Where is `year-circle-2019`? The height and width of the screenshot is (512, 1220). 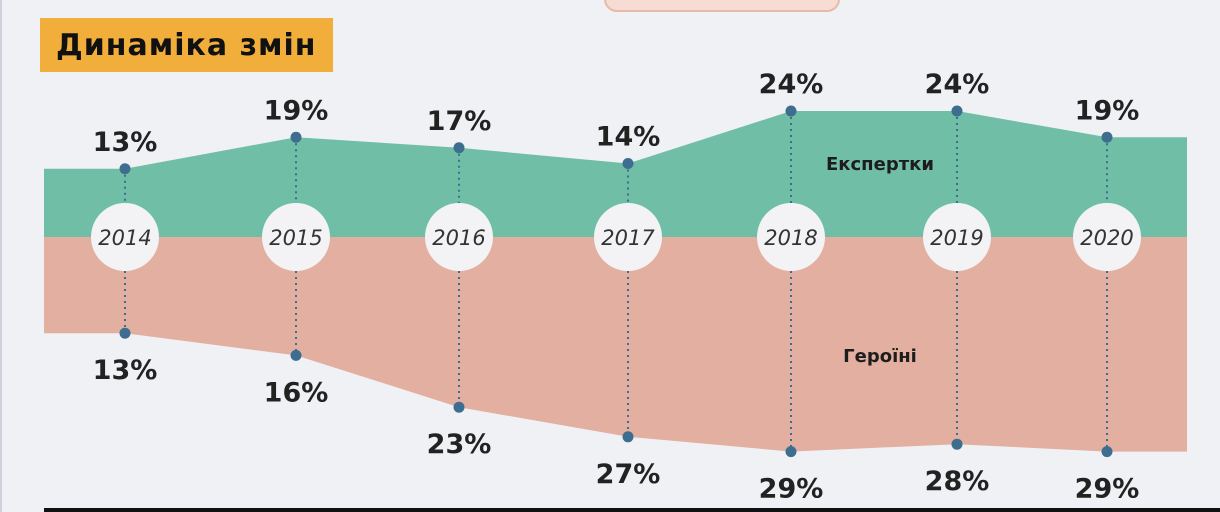
year-circle-2019 is located at coordinates (957, 237).